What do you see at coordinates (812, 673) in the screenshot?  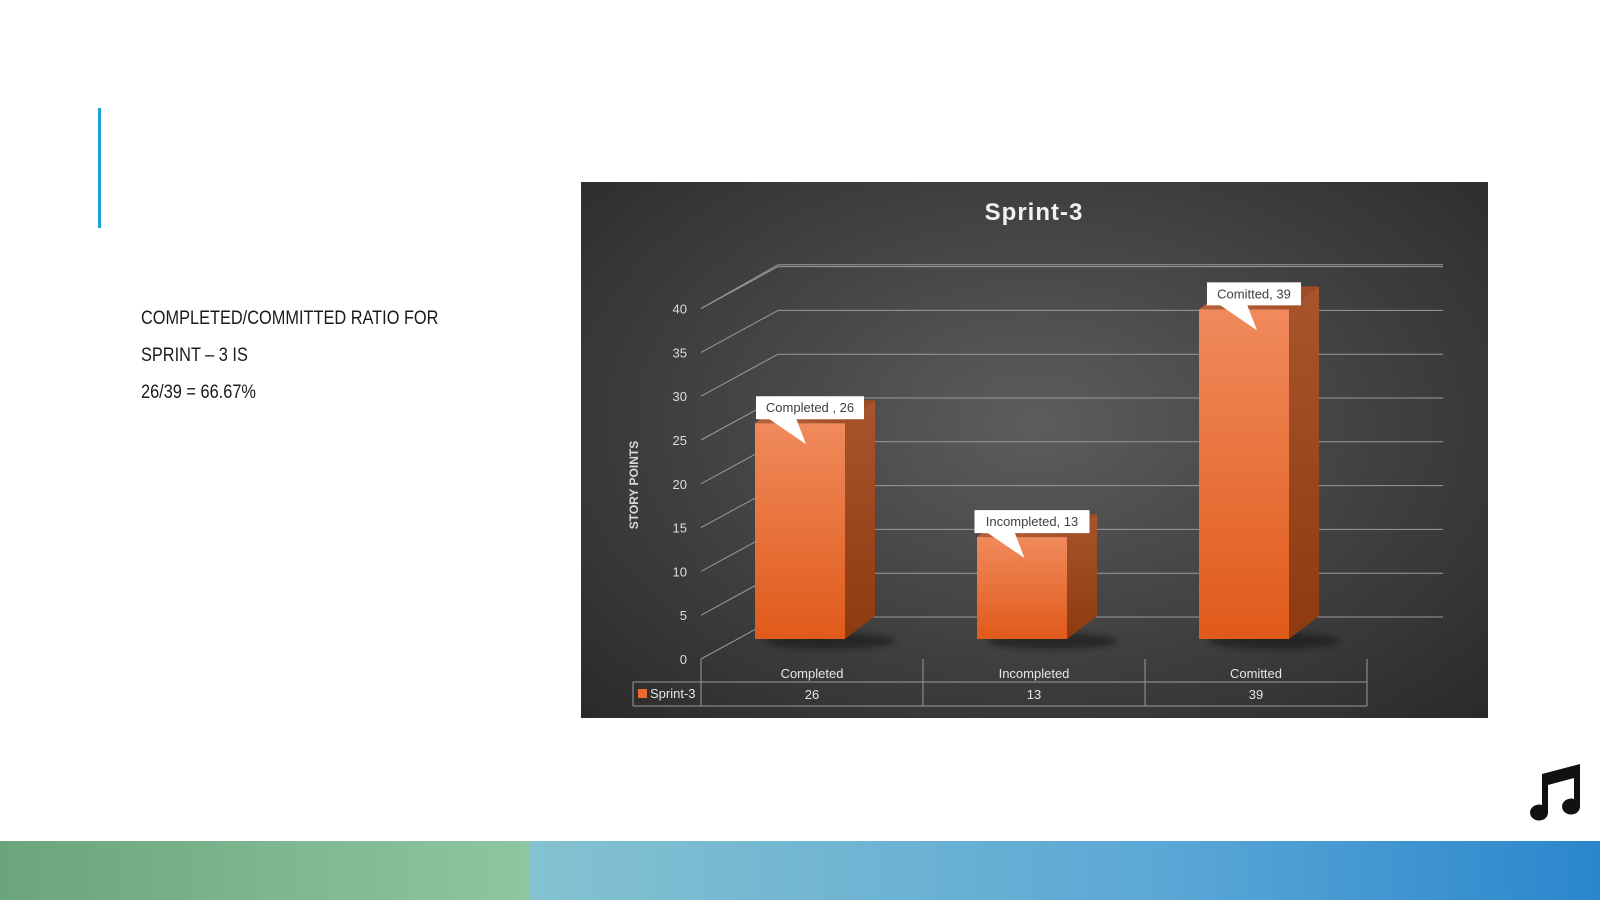 I see `x-tick-label: Completed` at bounding box center [812, 673].